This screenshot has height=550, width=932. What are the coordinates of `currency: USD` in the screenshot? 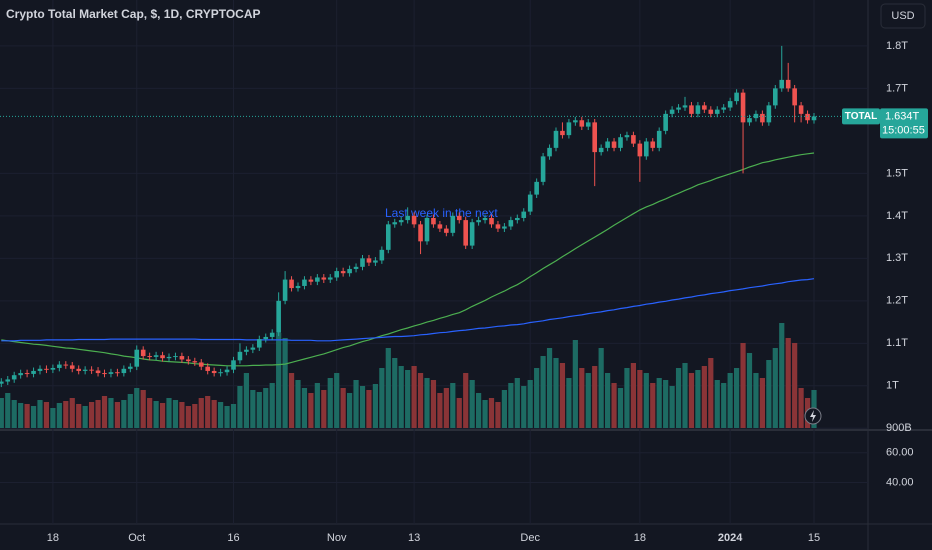 It's located at (902, 16).